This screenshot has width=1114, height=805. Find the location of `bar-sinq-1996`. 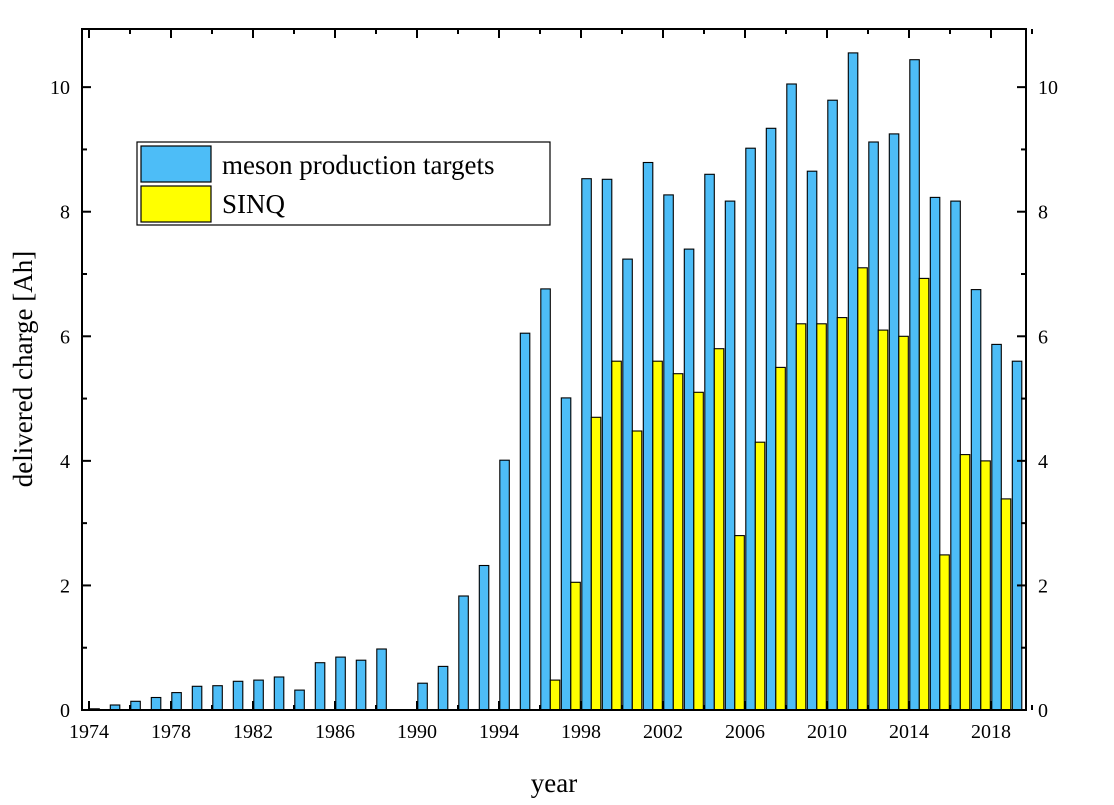

bar-sinq-1996 is located at coordinates (555, 695).